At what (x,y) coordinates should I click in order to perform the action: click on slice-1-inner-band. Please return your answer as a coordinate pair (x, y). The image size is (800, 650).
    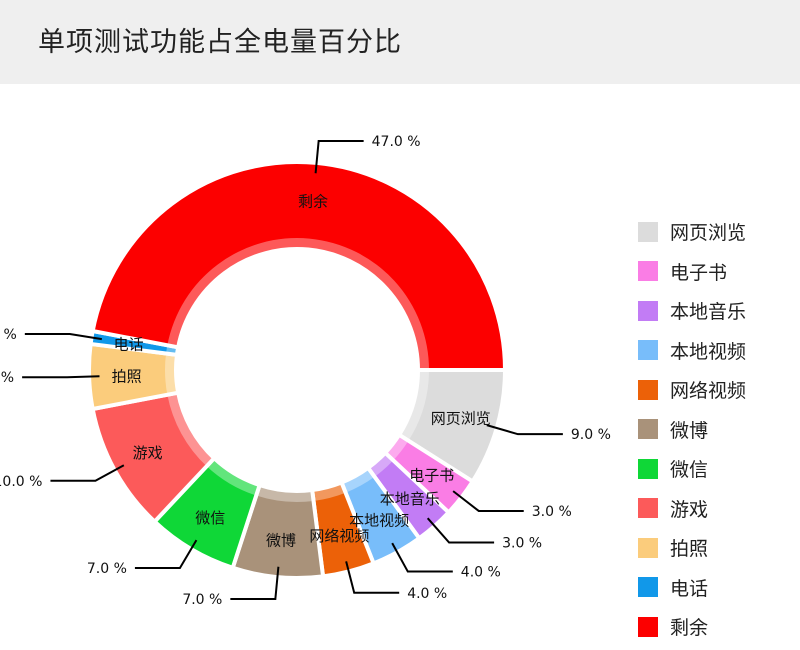
    Looking at the image, I should click on (414, 405).